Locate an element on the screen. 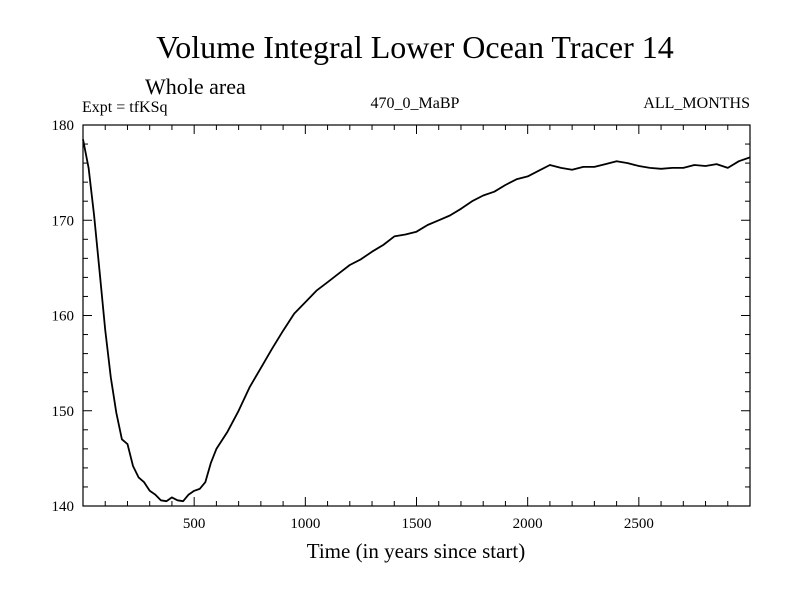  y-tick-label: 140 is located at coordinates (63, 507).